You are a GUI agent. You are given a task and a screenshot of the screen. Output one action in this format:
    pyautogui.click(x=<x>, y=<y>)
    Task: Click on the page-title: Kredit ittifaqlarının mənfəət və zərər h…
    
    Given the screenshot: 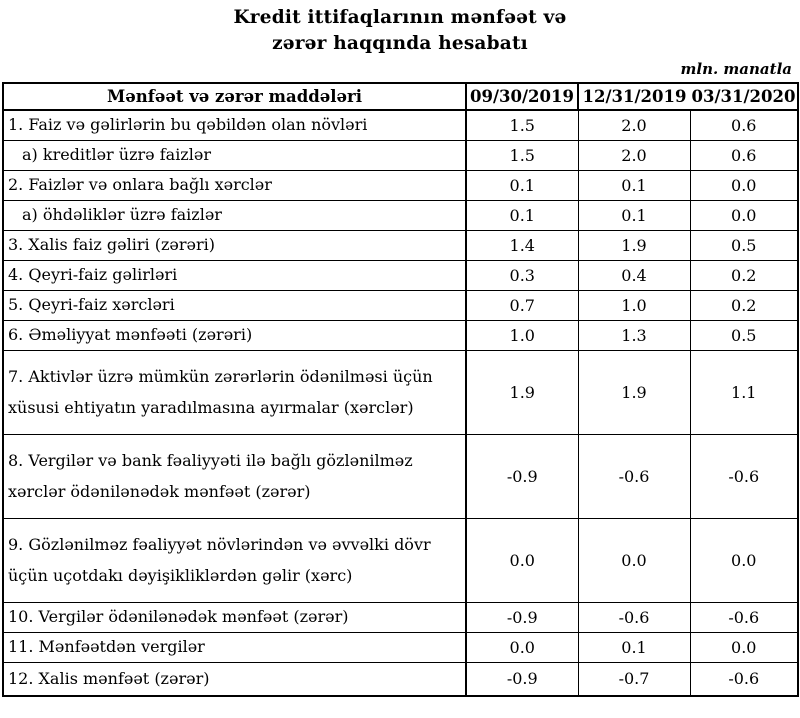 What is the action you would take?
    pyautogui.click(x=400, y=28)
    